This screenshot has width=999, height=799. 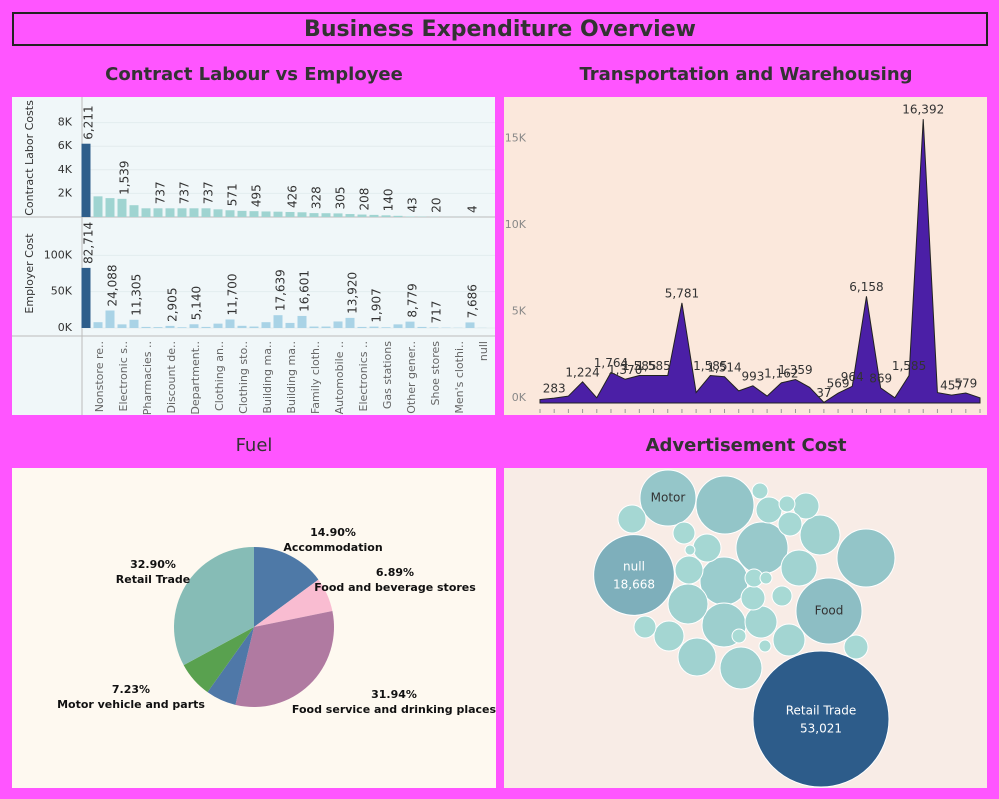 I want to click on pie-slice, so click(x=286, y=587).